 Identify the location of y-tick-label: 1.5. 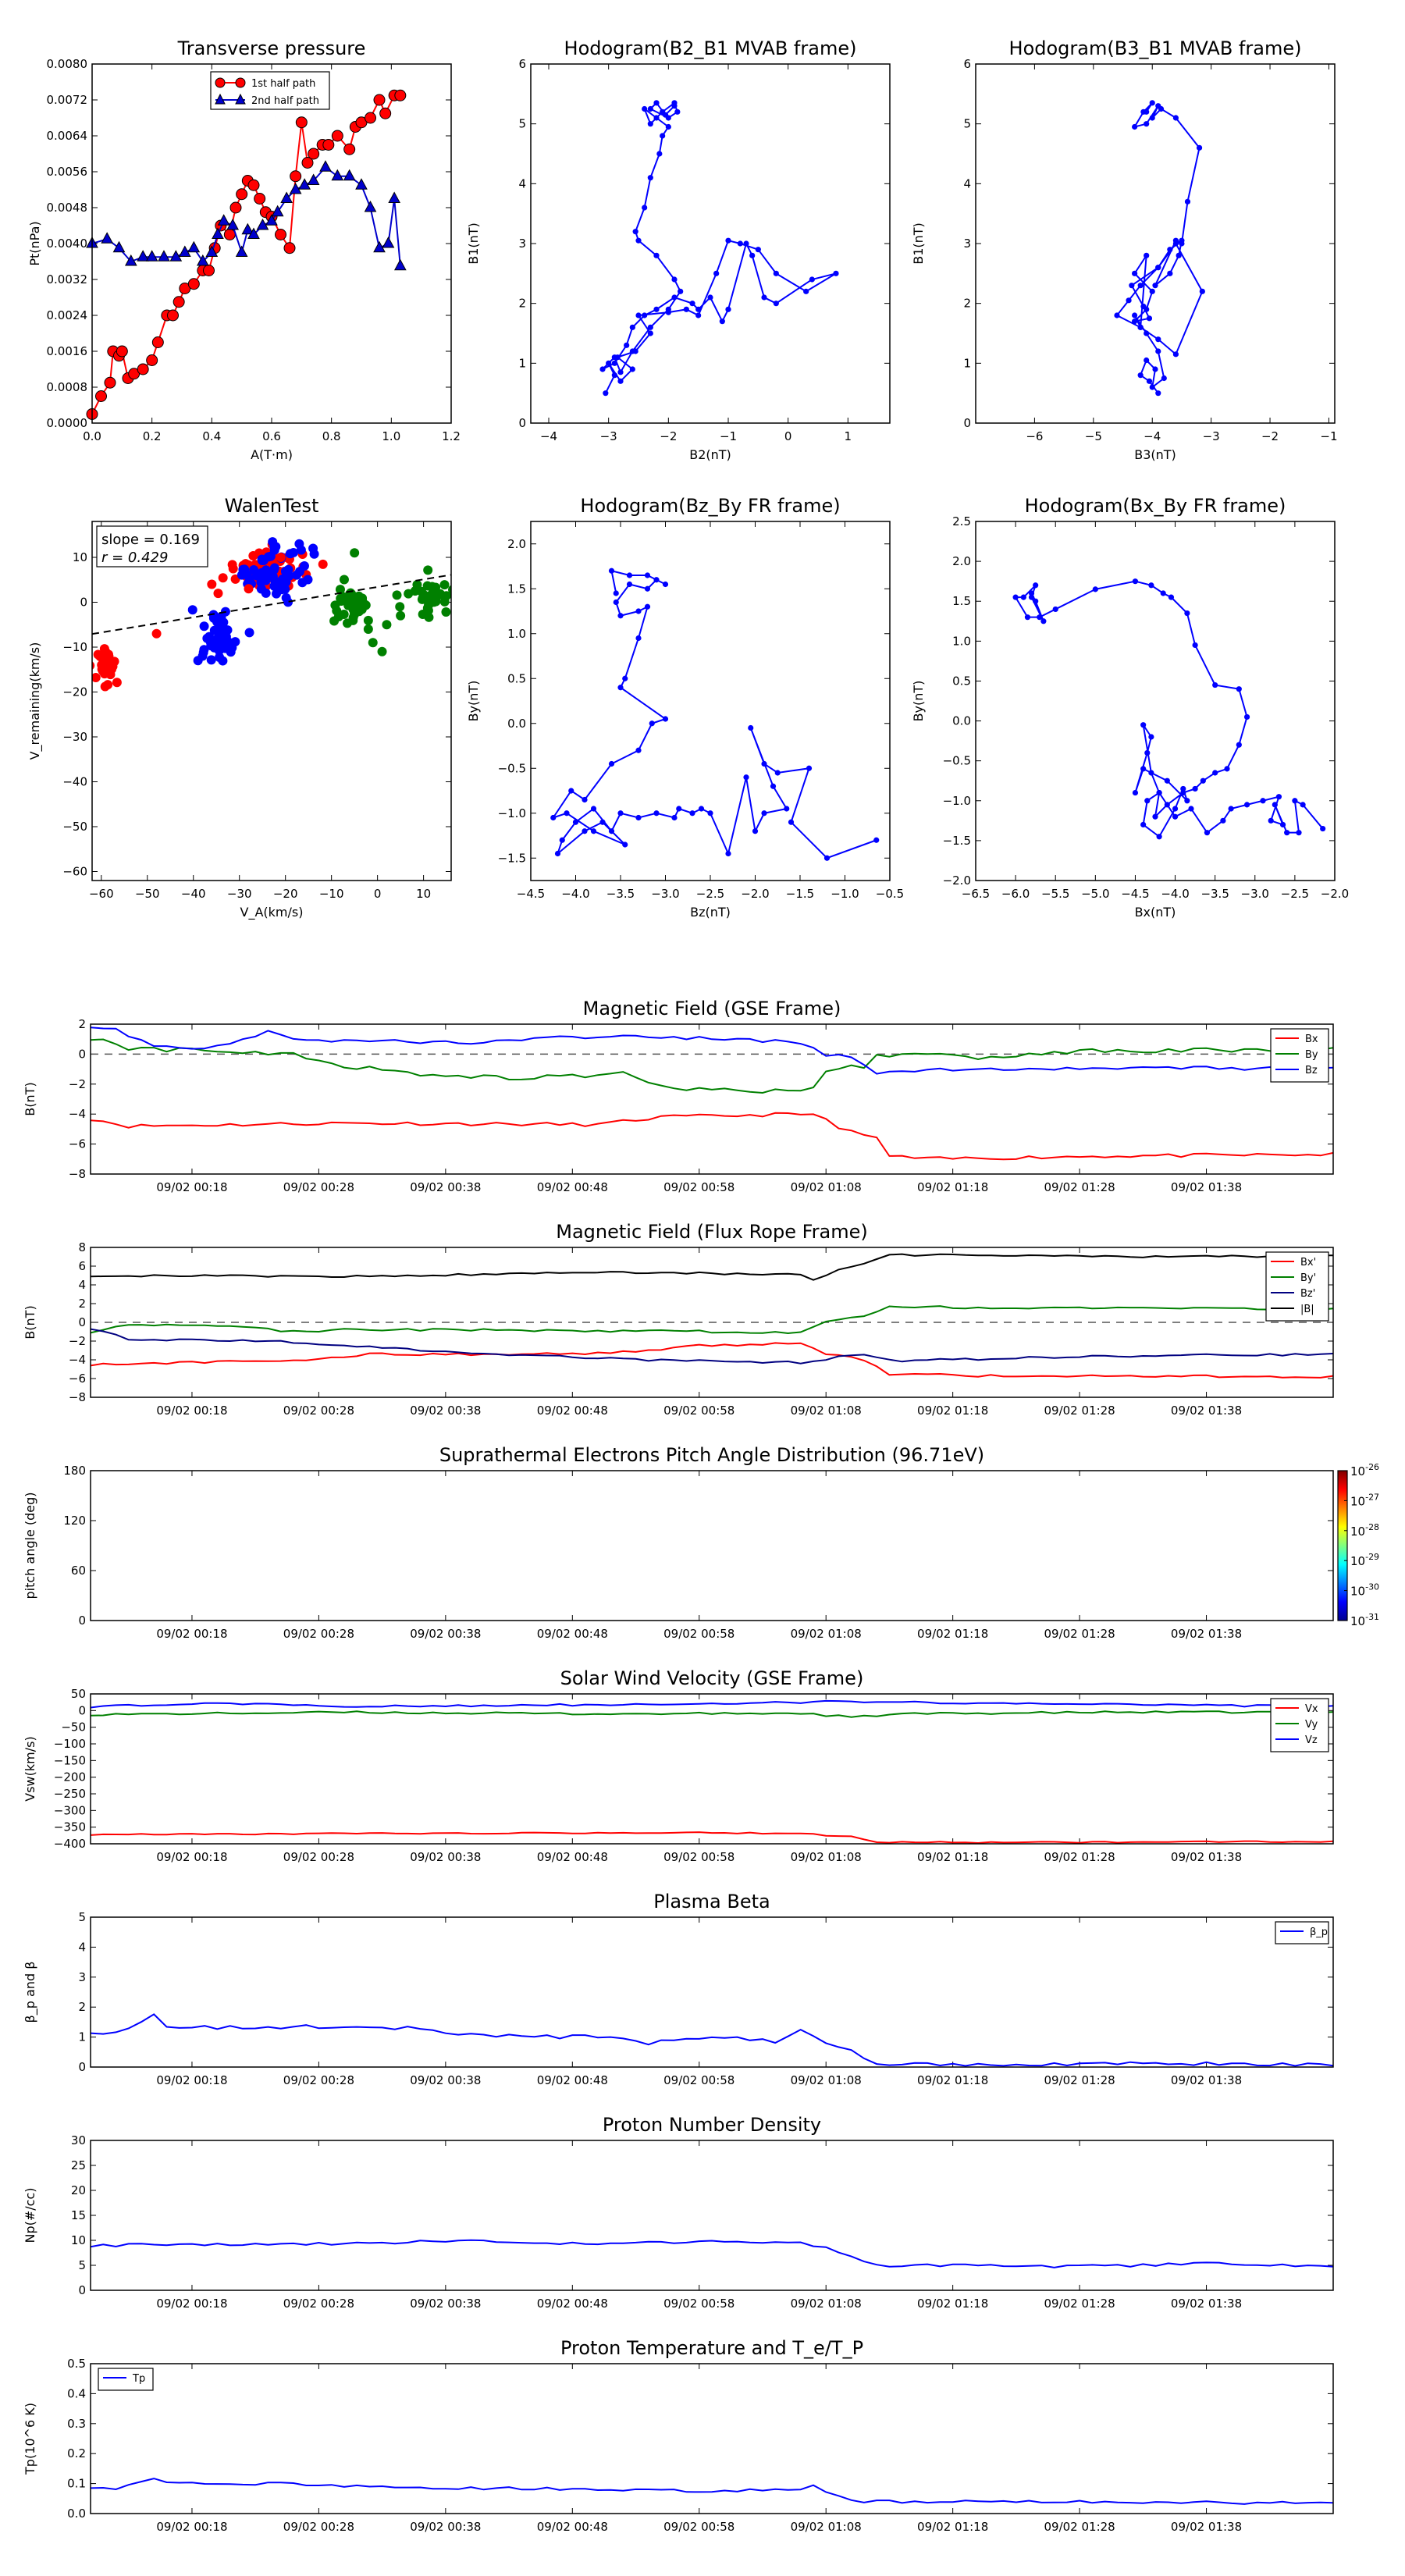
(516, 589).